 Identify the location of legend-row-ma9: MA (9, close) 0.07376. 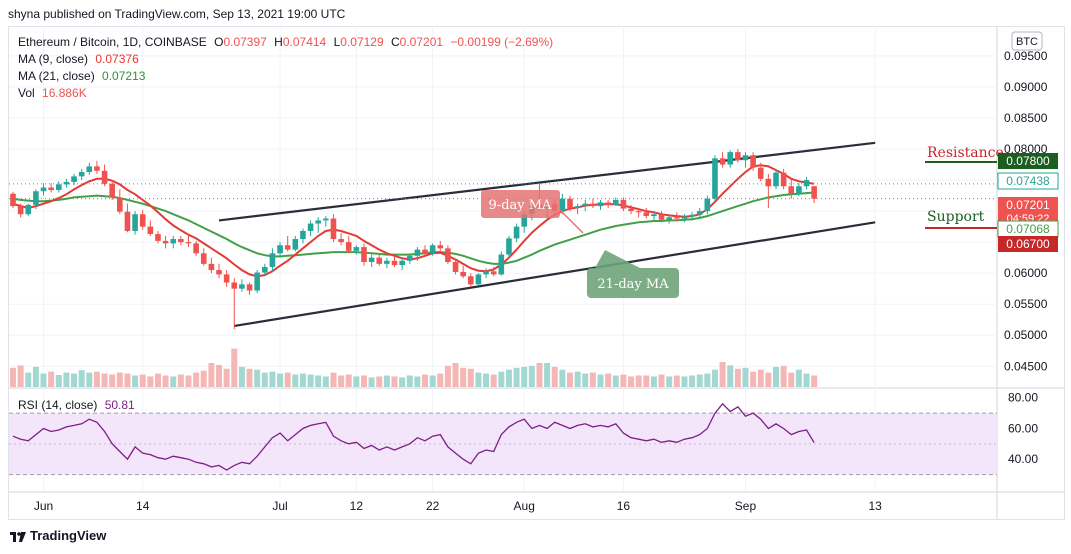
(80, 59).